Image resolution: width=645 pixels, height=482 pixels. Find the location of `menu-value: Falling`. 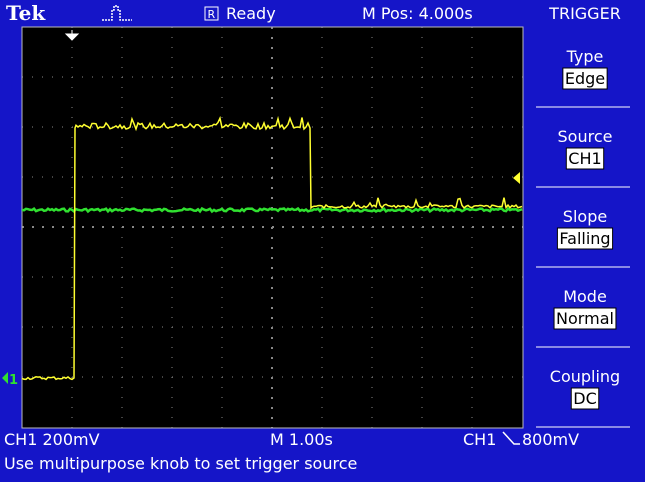

menu-value: Falling is located at coordinates (584, 238).